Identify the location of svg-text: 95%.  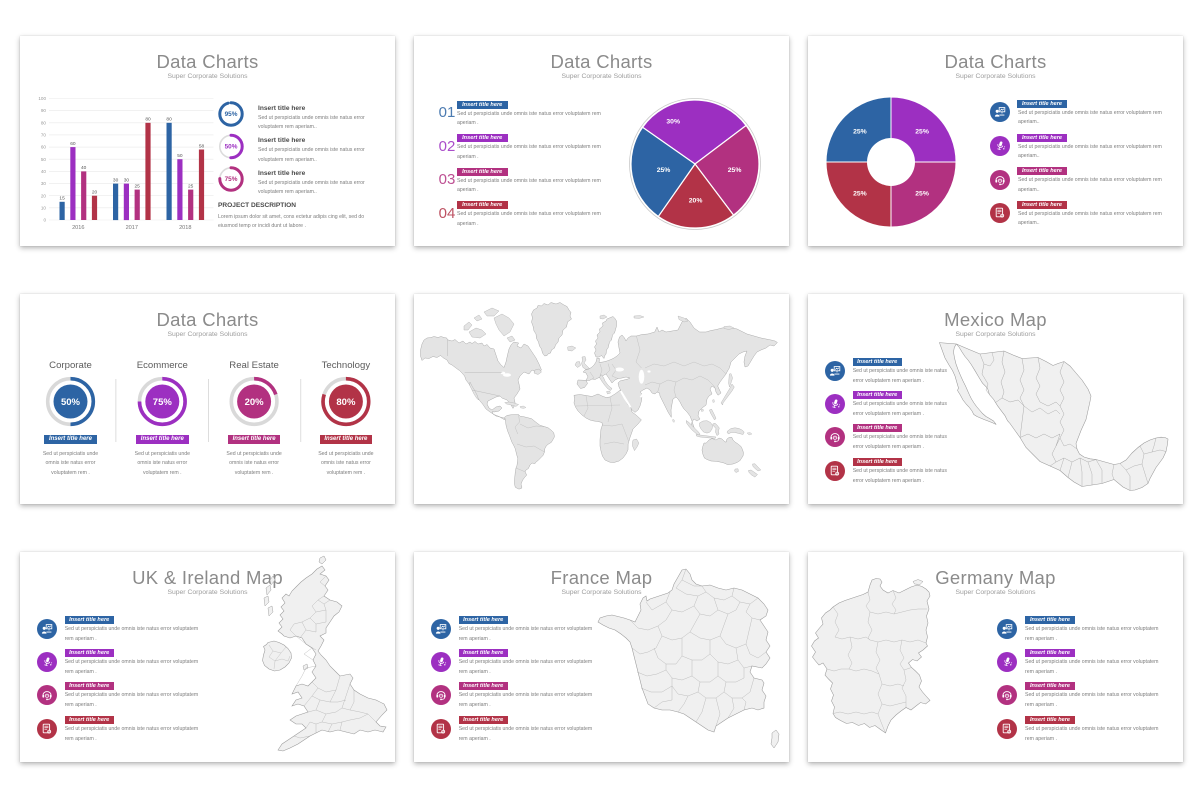
(231, 114).